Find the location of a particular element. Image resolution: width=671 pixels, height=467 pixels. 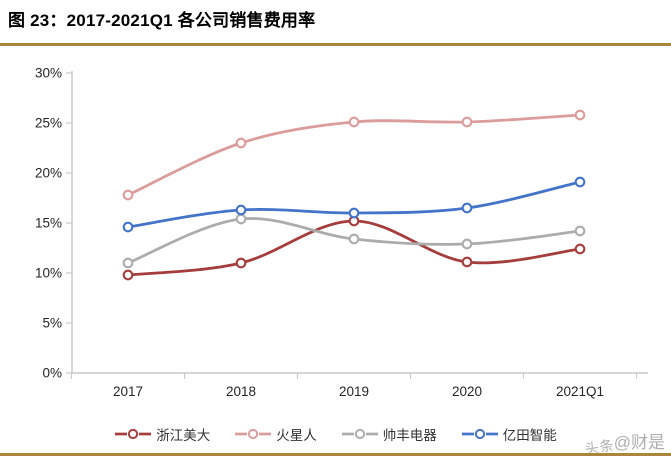

legend-label: 帅丰电器 is located at coordinates (409, 435).